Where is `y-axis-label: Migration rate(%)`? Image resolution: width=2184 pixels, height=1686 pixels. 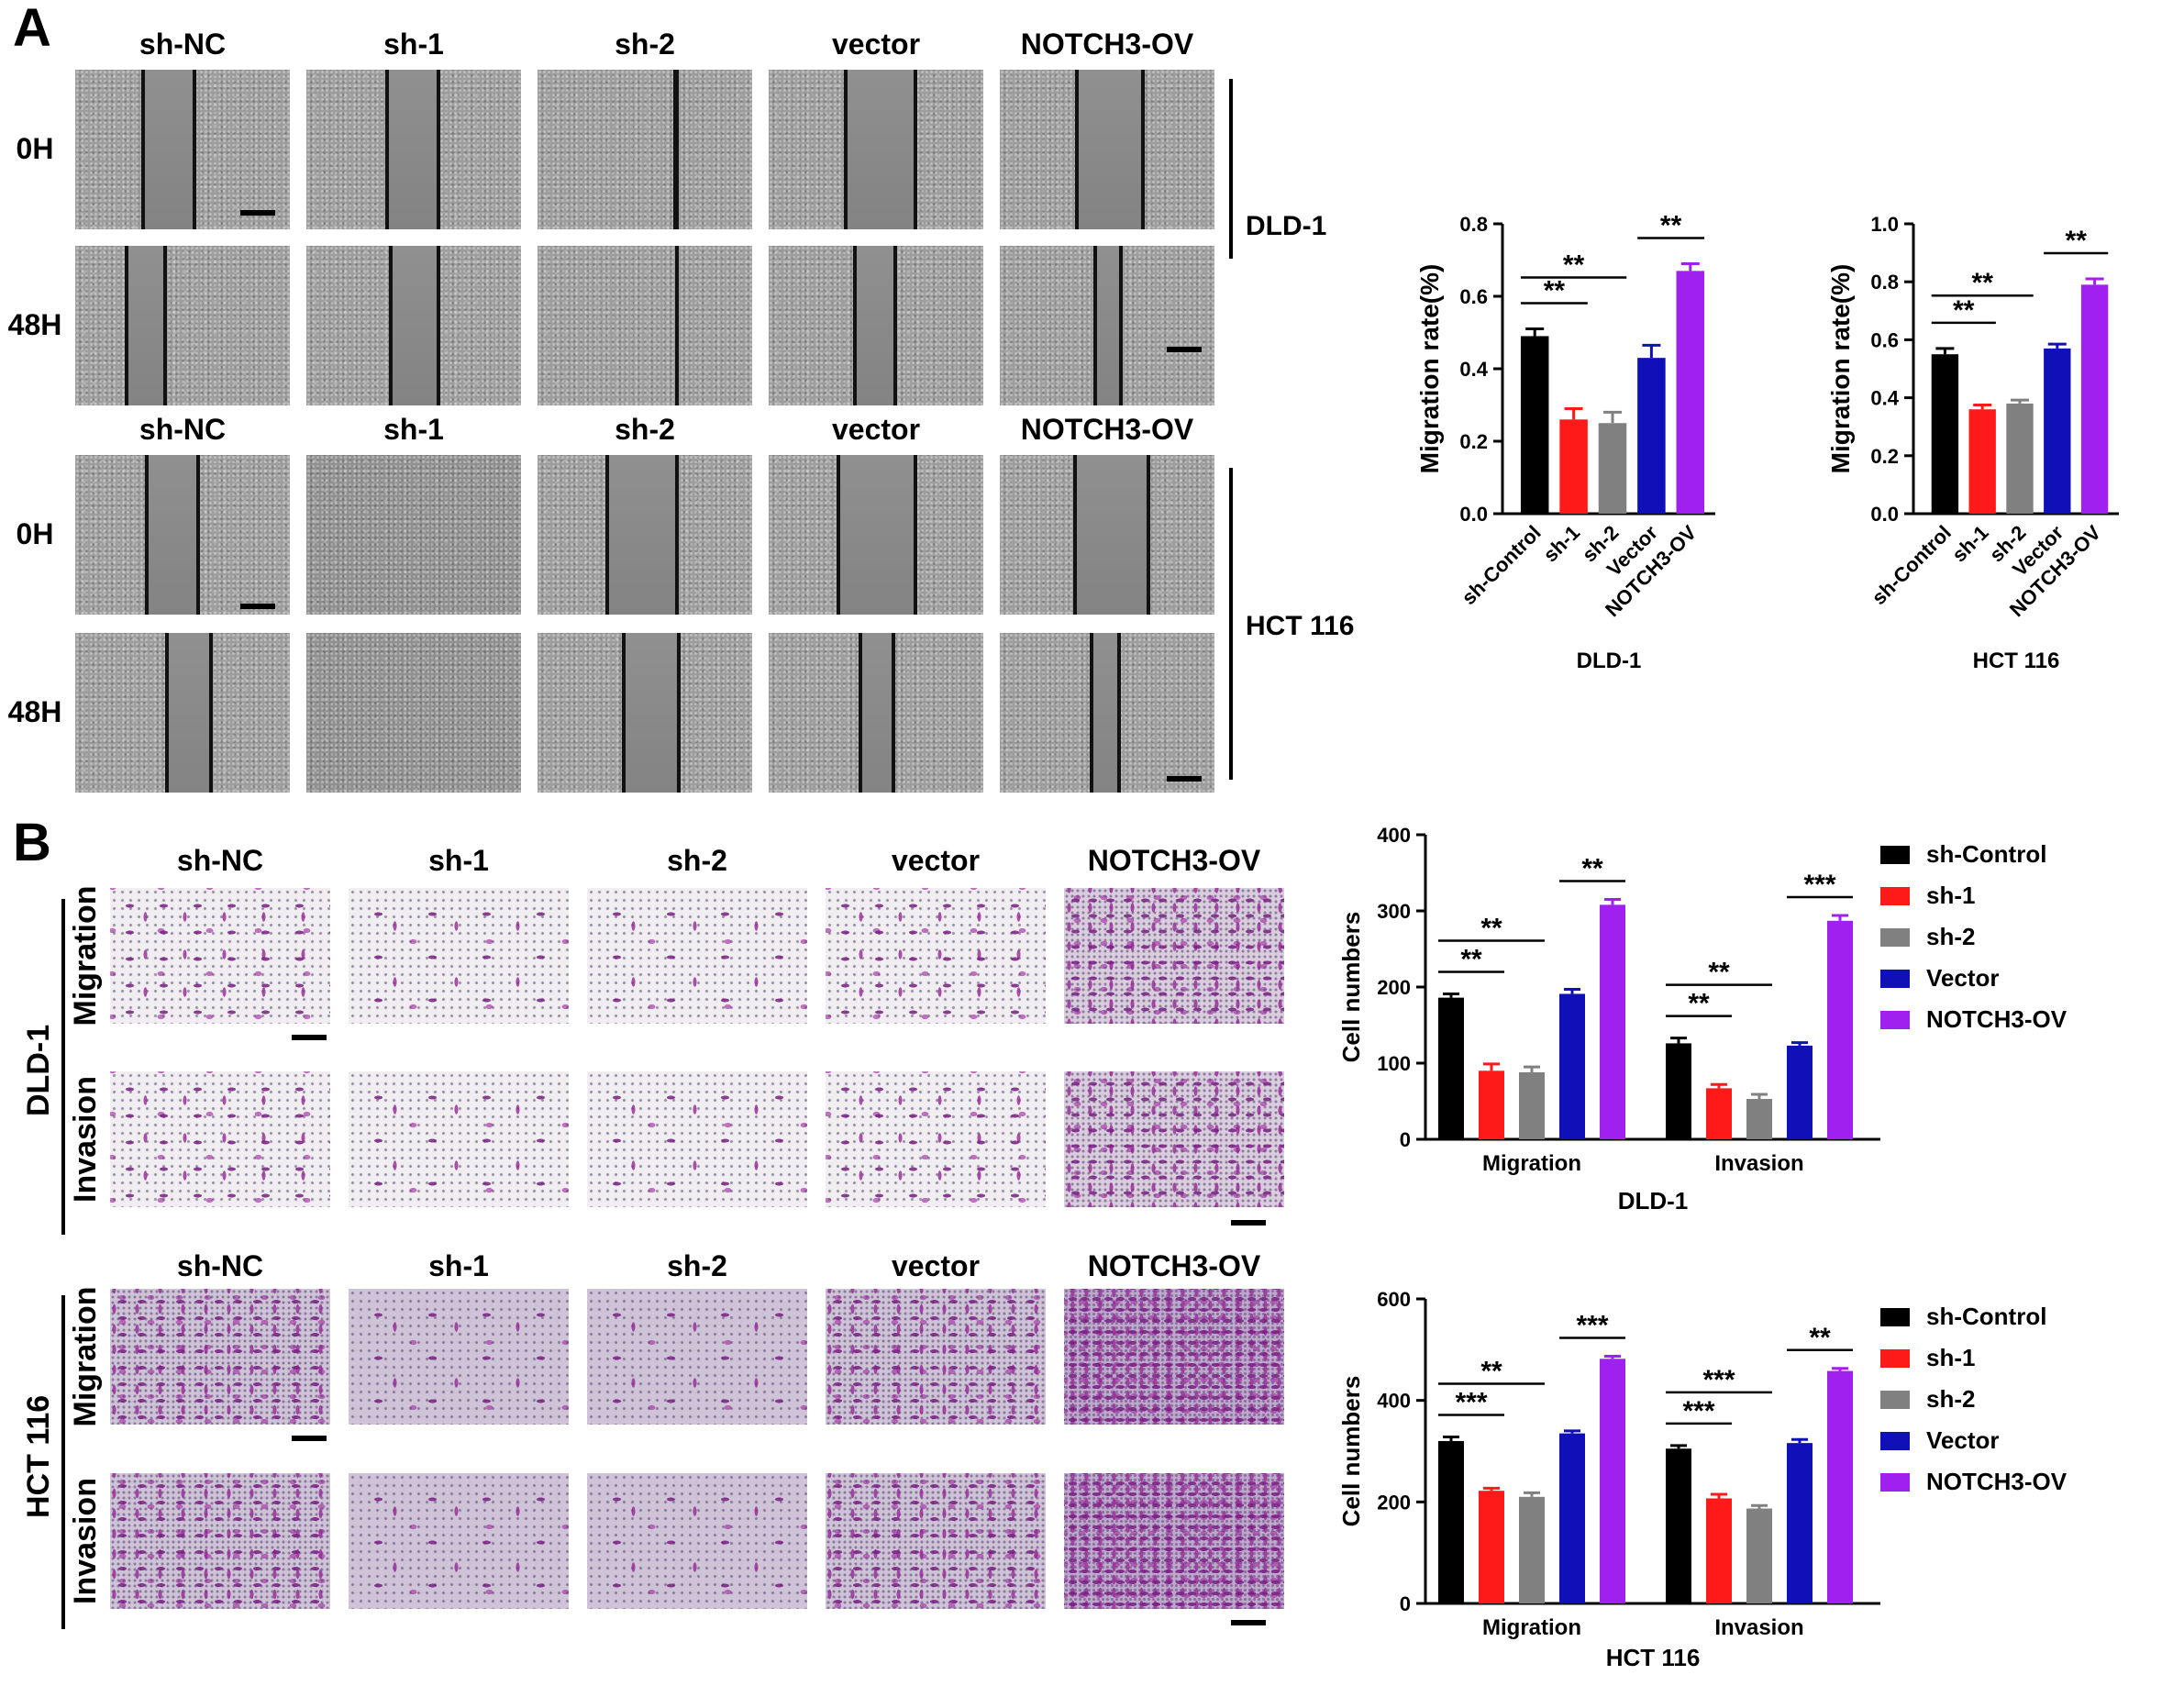 y-axis-label: Migration rate(%) is located at coordinates (1840, 369).